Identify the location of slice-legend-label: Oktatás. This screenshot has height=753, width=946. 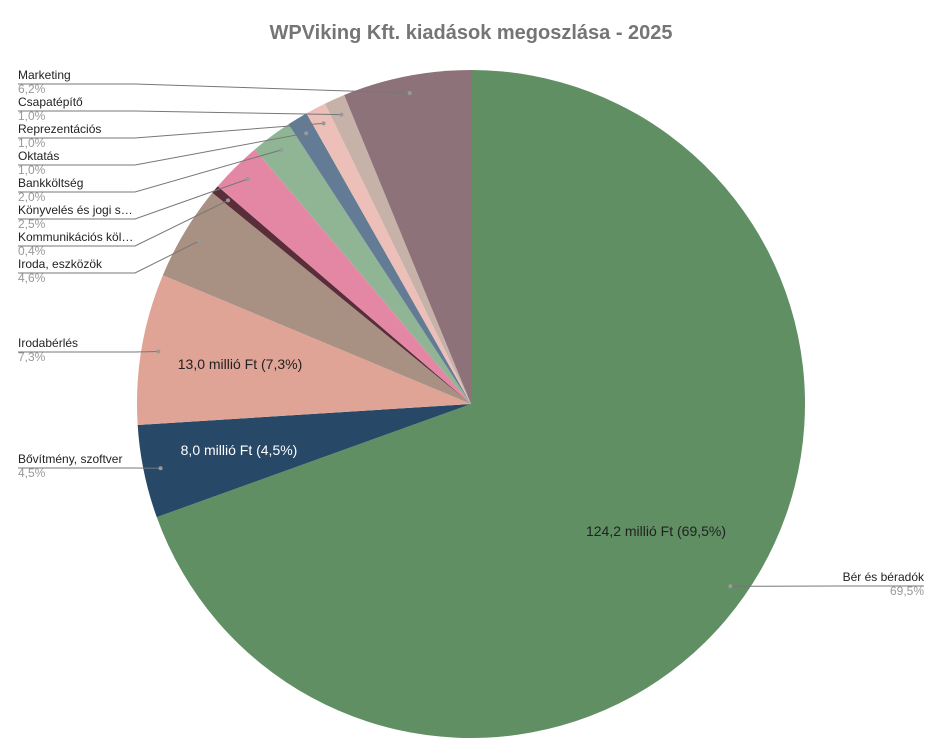
(38, 156).